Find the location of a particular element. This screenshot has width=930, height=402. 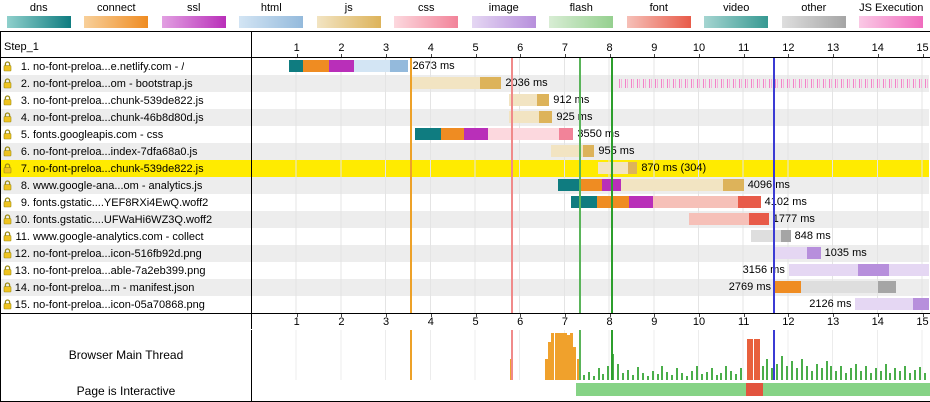

request-url: no-font-preloa...chunk-539de822.js is located at coordinates (118, 101).